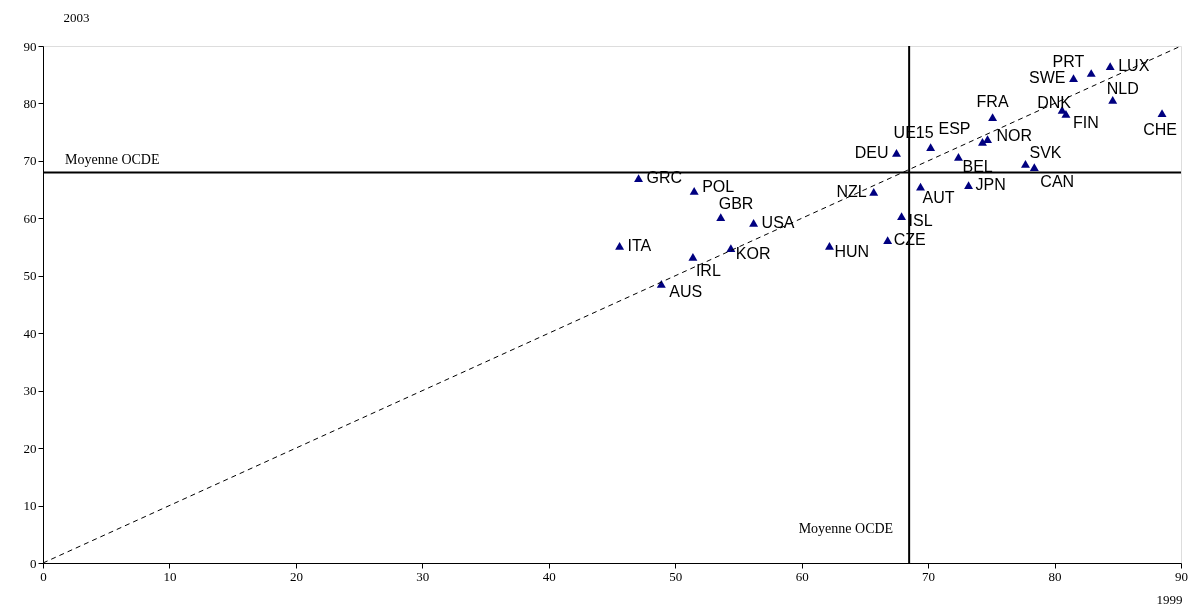 The height and width of the screenshot is (614, 1193). I want to click on y-tick-label: 20, so click(30, 448).